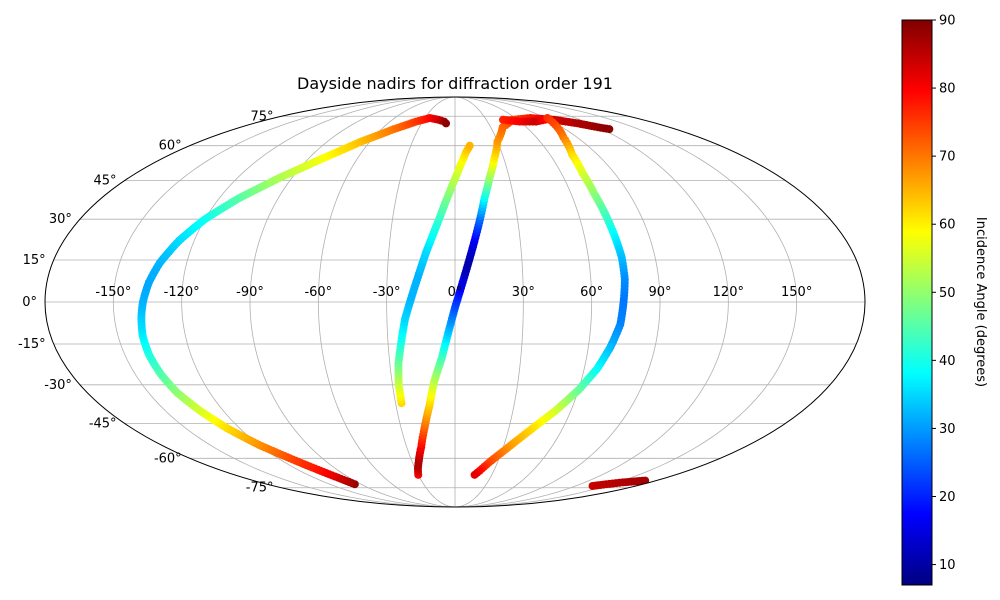 The image size is (1000, 600). I want to click on latitude-tick-label: -15°, so click(32, 344).